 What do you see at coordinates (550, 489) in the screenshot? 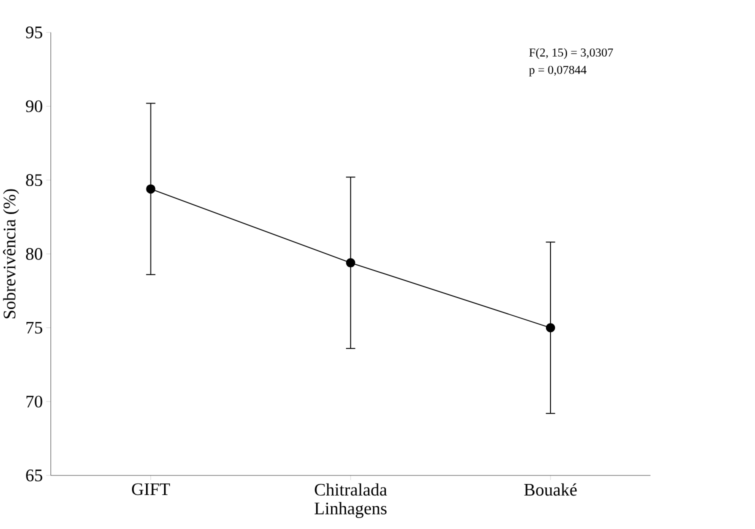
I see `x-tick-label: Bouaké` at bounding box center [550, 489].